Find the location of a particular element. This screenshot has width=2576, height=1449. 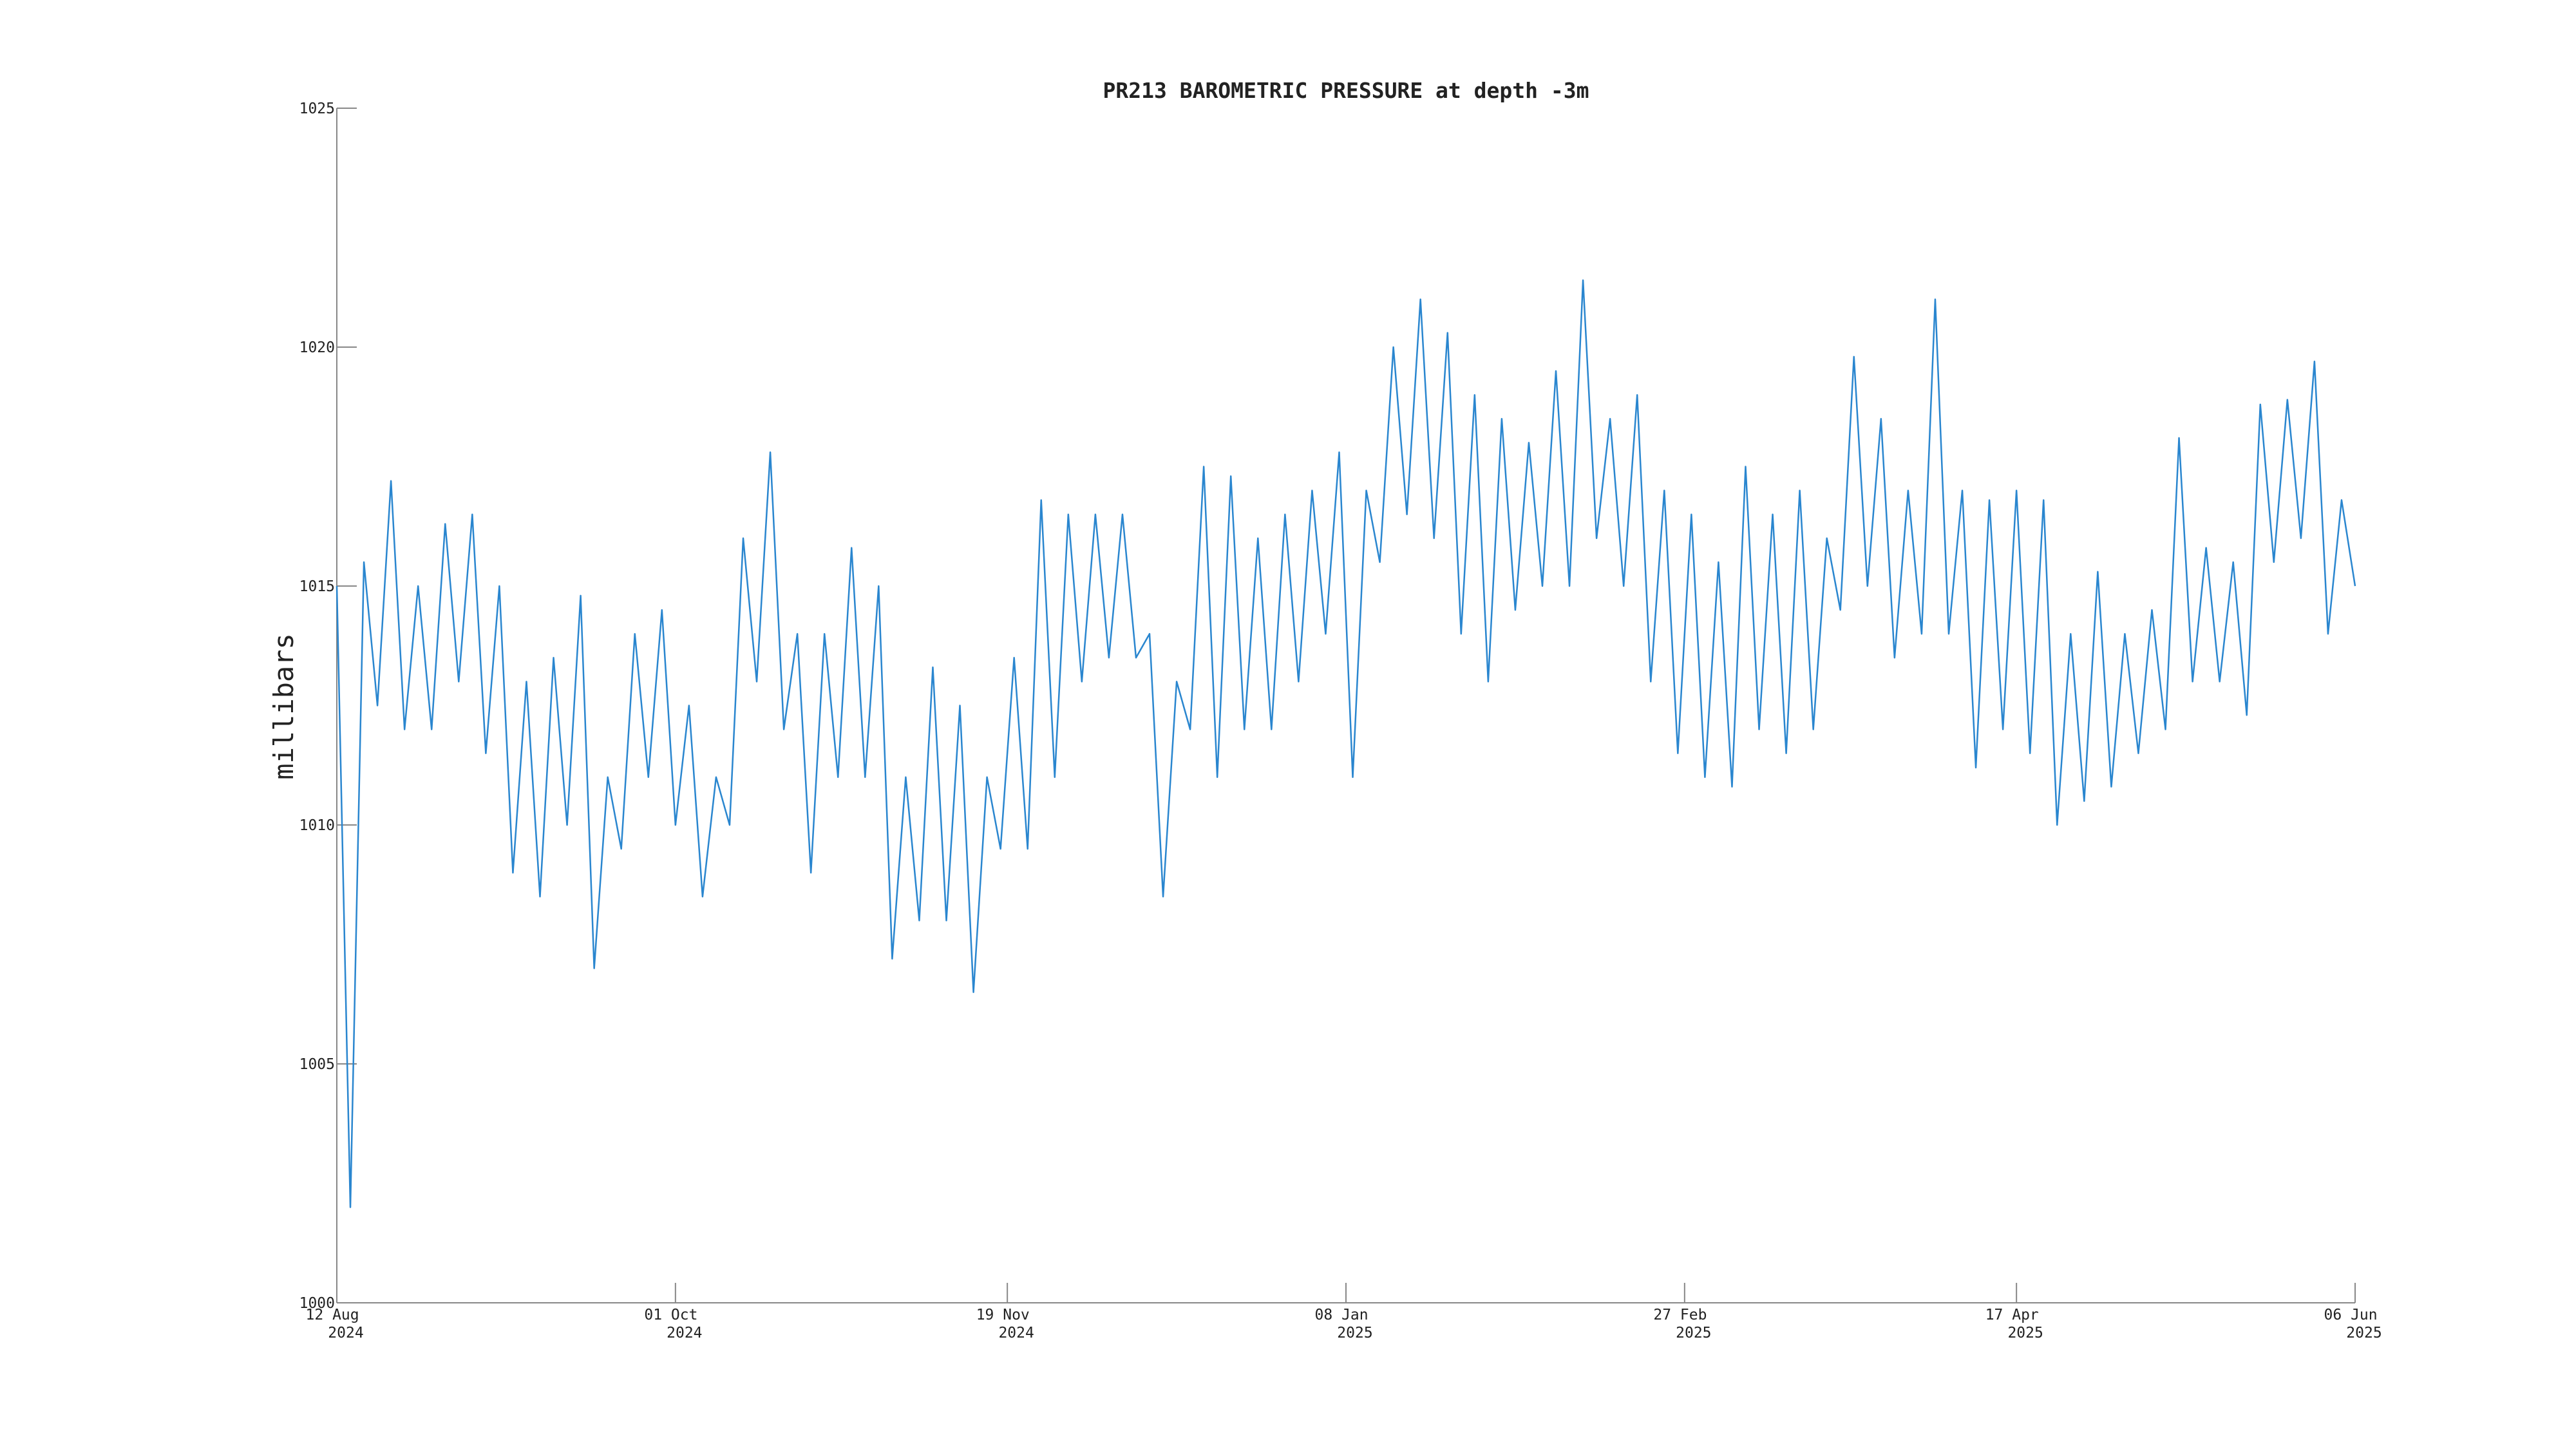

chart-title: PR213 BAROMETRIC PRESSURE at depth -3m is located at coordinates (1346, 91).